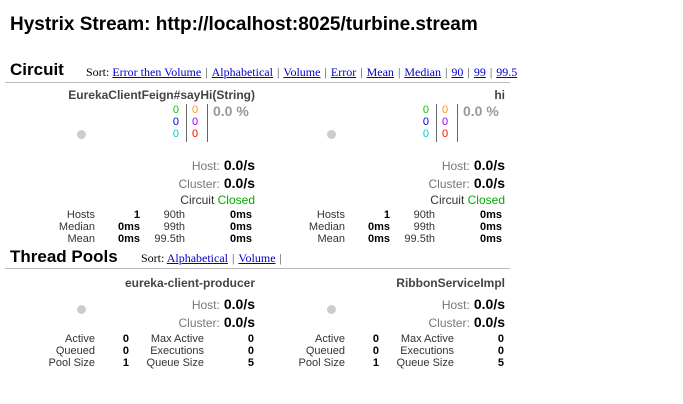 Image resolution: width=683 pixels, height=404 pixels. I want to click on circuit-name: hi, so click(499, 95).